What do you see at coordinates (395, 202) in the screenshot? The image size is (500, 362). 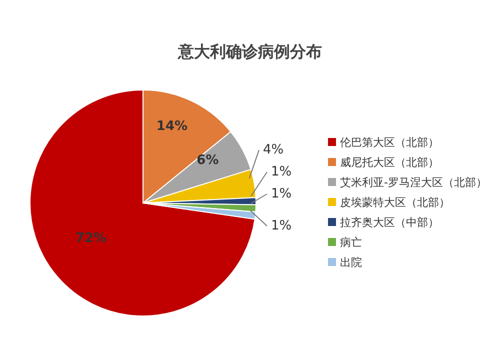 I see `legend-label: 皮埃蒙特大区（北部）` at bounding box center [395, 202].